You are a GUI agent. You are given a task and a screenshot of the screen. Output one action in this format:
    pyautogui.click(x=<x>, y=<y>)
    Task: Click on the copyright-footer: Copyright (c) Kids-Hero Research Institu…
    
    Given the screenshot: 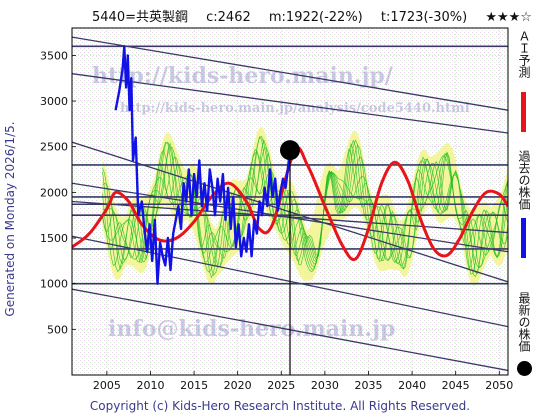 What is the action you would take?
    pyautogui.click(x=280, y=406)
    